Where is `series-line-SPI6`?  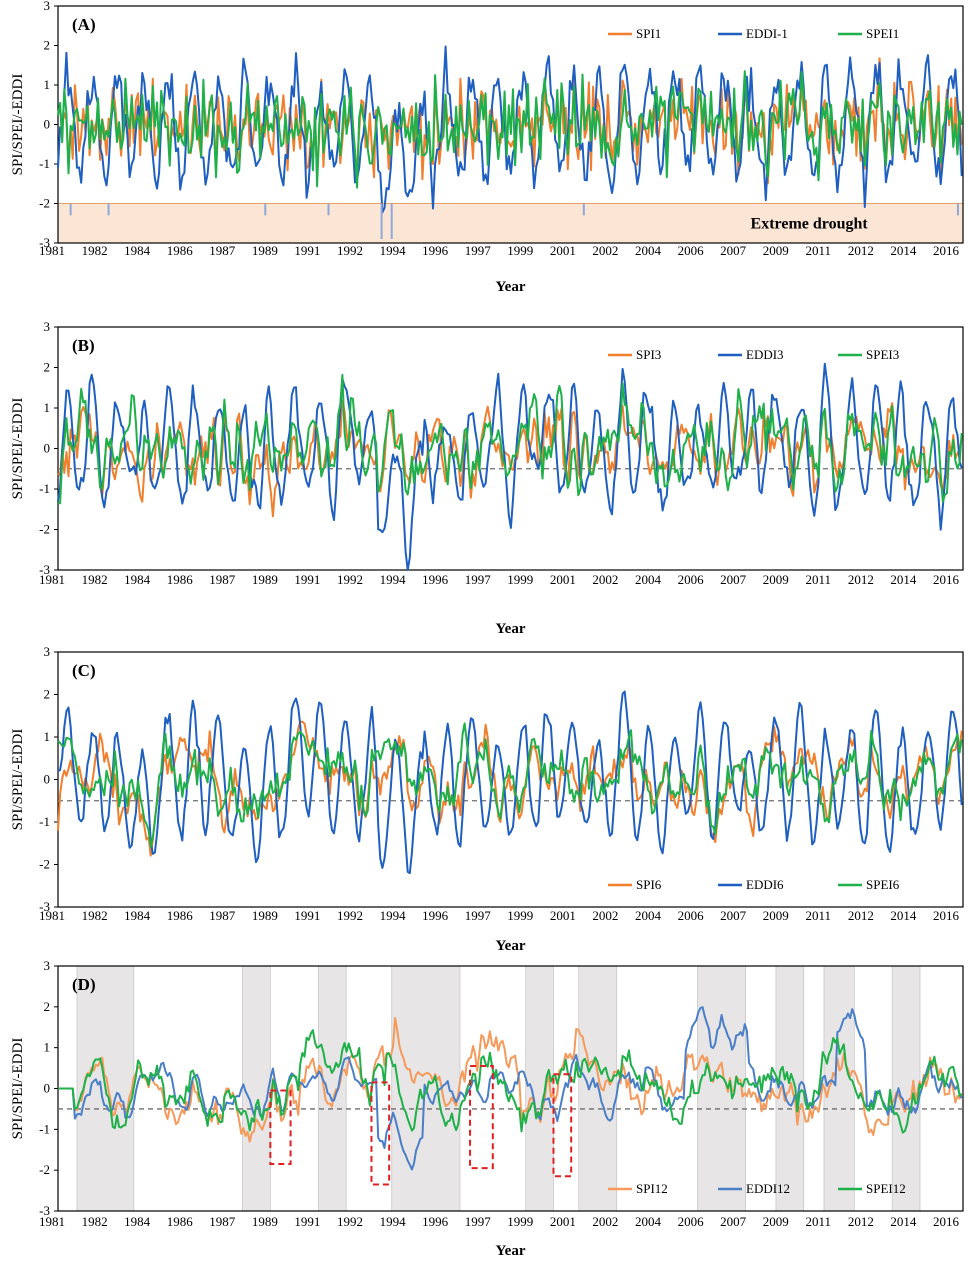 series-line-SPI6 is located at coordinates (510, 788).